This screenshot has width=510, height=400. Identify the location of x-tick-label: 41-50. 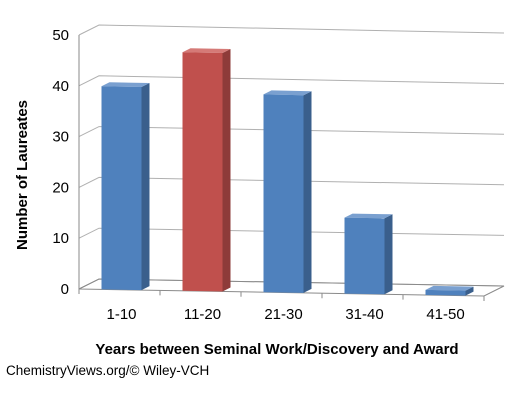
(445, 314).